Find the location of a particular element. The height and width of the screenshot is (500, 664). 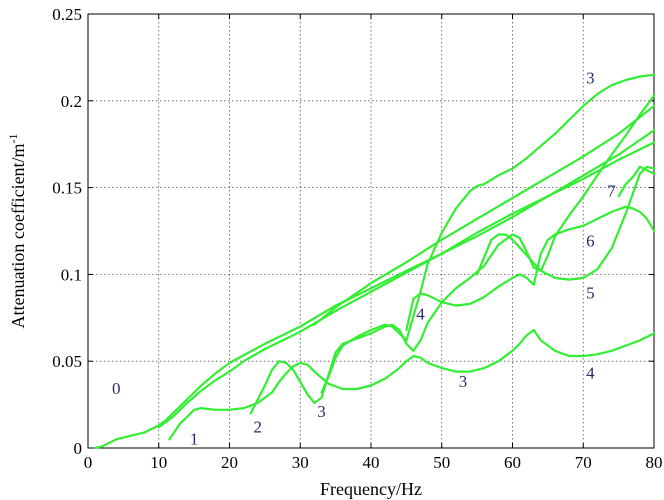

x-tick-label: 60 is located at coordinates (512, 462).